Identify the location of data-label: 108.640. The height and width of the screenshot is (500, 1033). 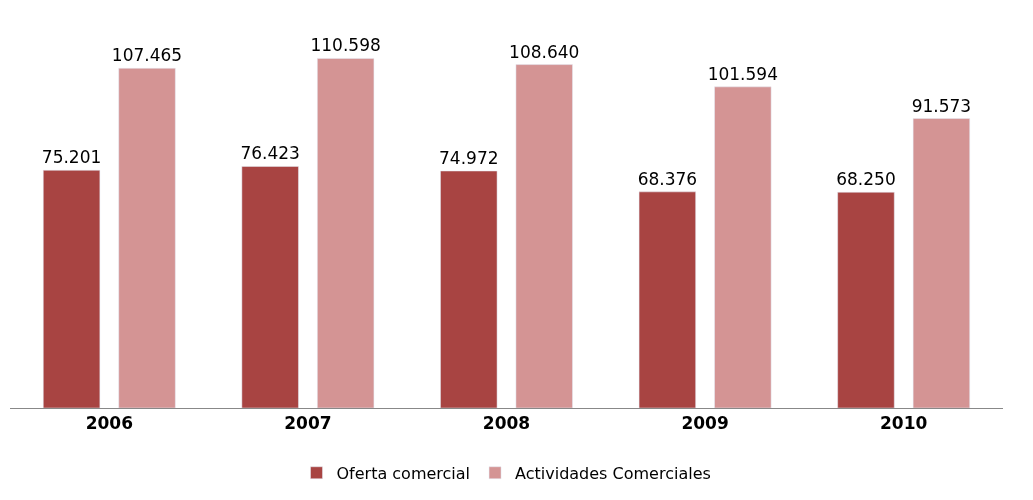
(544, 51).